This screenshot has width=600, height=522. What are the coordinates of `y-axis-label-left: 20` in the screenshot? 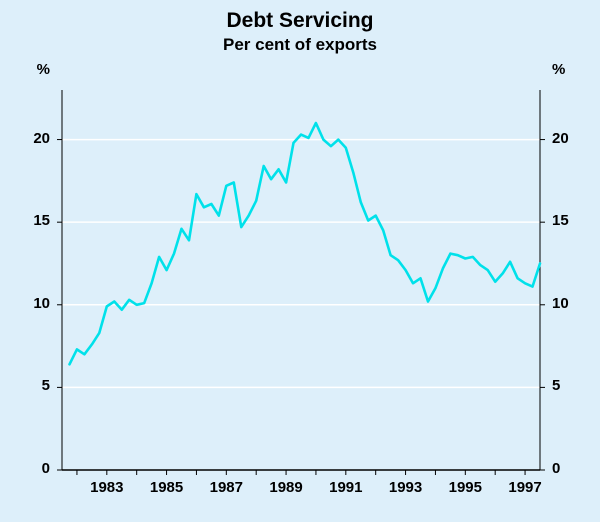 It's located at (41, 138).